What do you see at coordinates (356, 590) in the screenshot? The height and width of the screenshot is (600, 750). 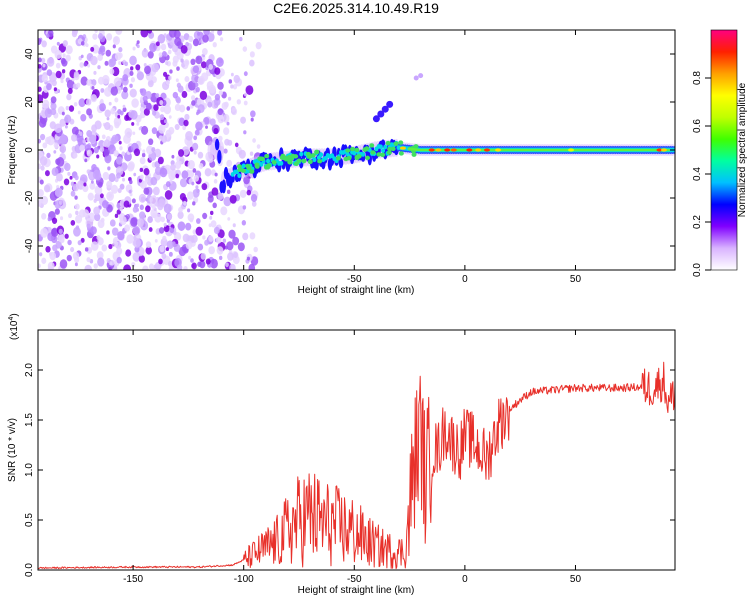 I see `bottom-x-axis-label: Height of straight line (km)` at bounding box center [356, 590].